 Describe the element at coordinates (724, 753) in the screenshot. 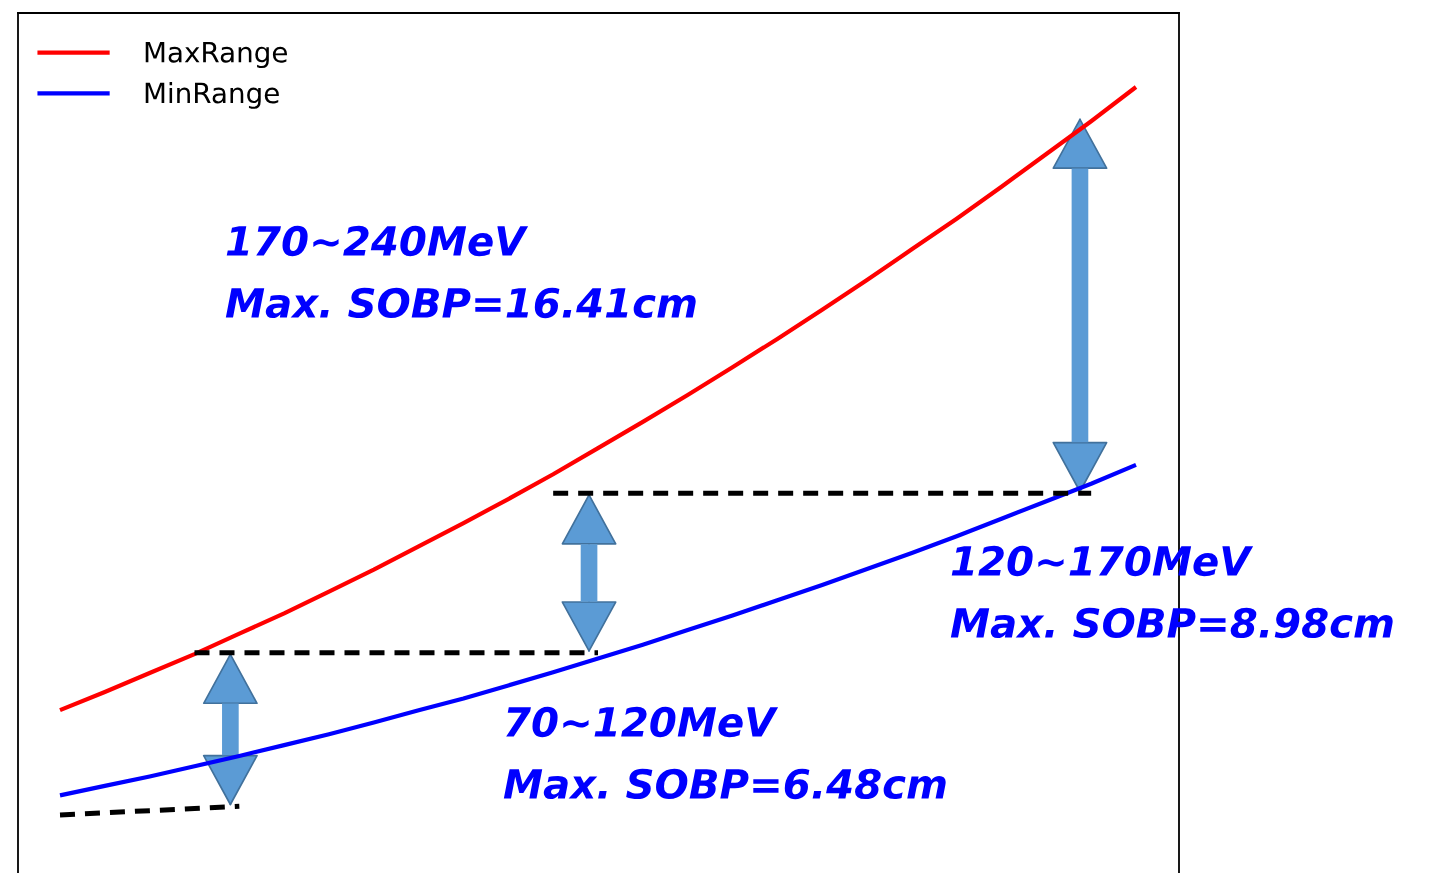

I see `annotation: 70~120MeV Max. SOBP=6.48cm` at that location.